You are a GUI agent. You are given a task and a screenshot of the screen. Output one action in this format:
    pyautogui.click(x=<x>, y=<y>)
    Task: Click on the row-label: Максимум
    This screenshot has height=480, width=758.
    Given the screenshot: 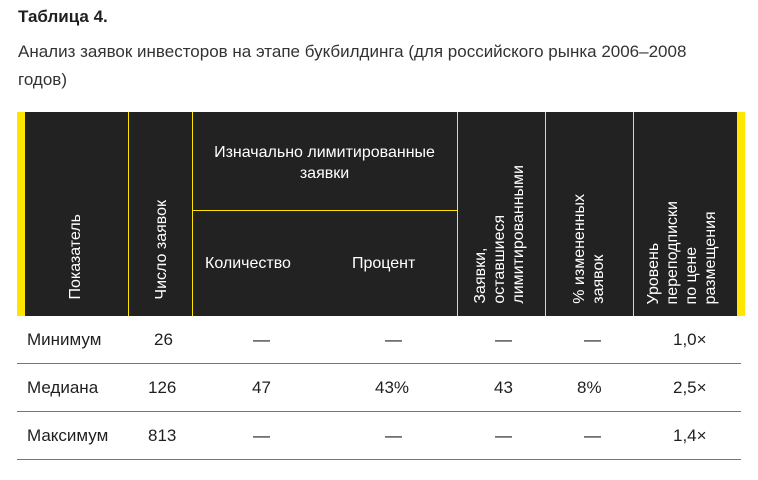 What is the action you would take?
    pyautogui.click(x=68, y=435)
    